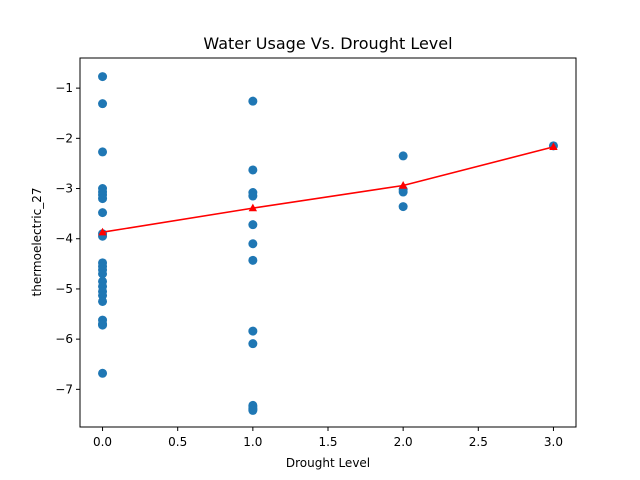 Image resolution: width=640 pixels, height=480 pixels. What do you see at coordinates (102, 442) in the screenshot?
I see `x-tick-label: 0.0` at bounding box center [102, 442].